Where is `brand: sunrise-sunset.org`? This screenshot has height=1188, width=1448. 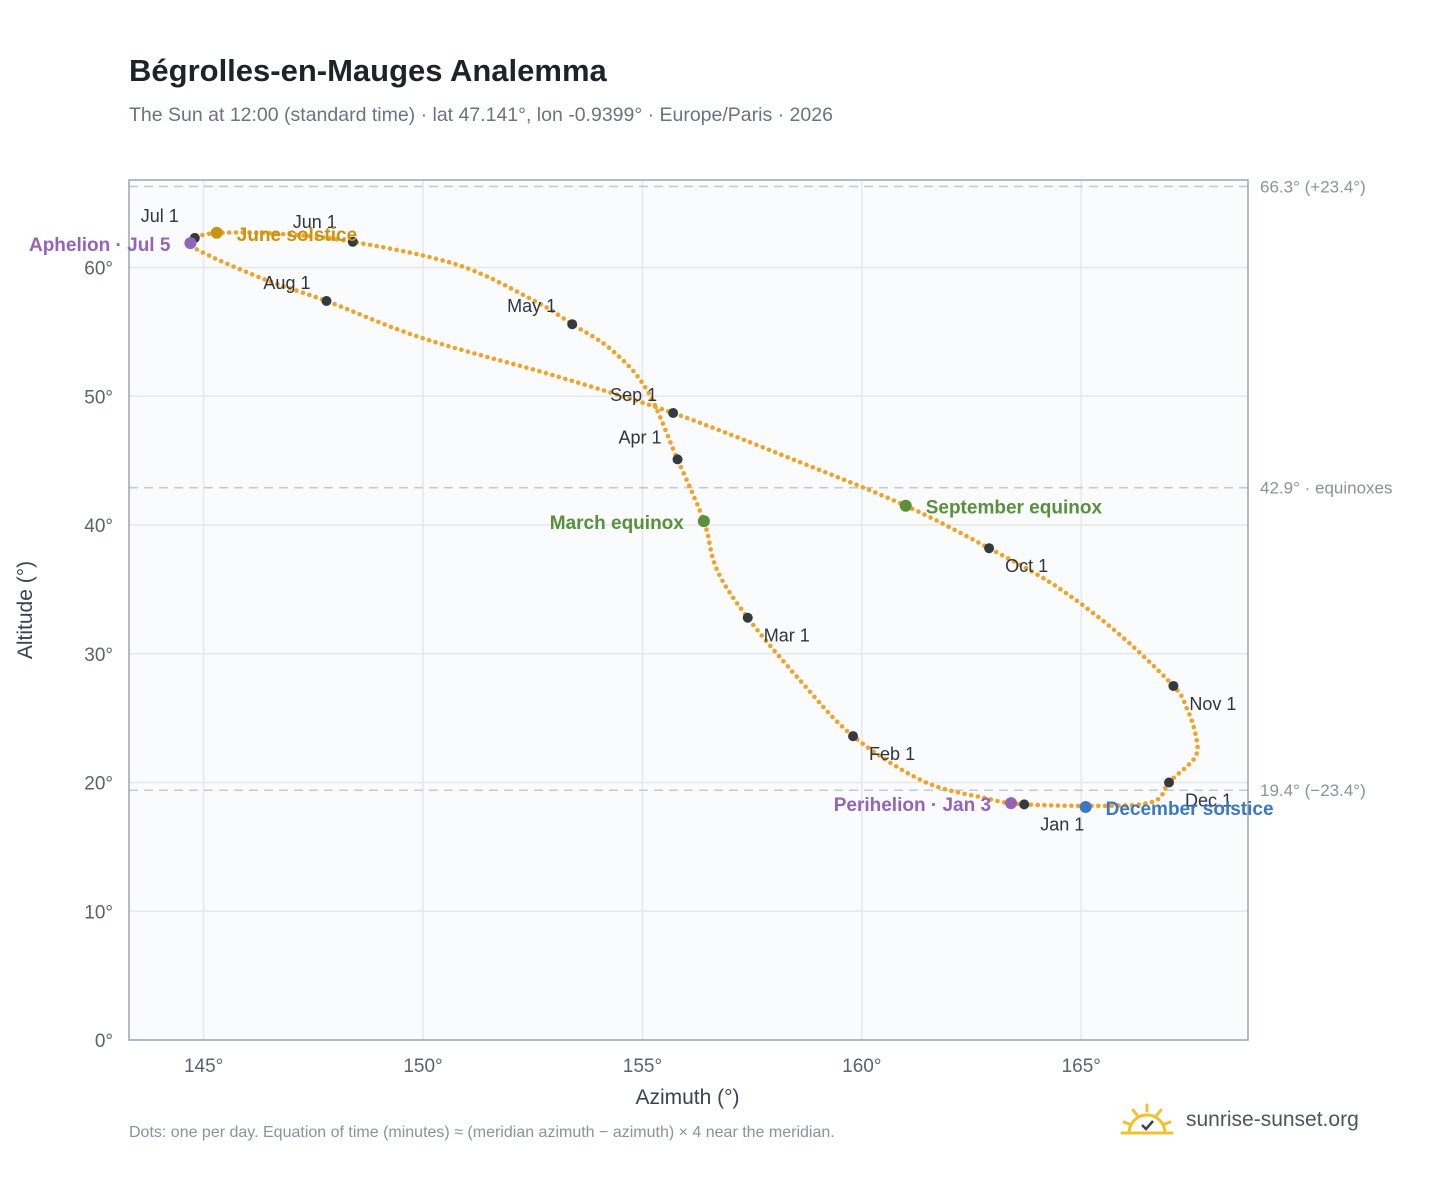 brand: sunrise-sunset.org is located at coordinates (1239, 1120).